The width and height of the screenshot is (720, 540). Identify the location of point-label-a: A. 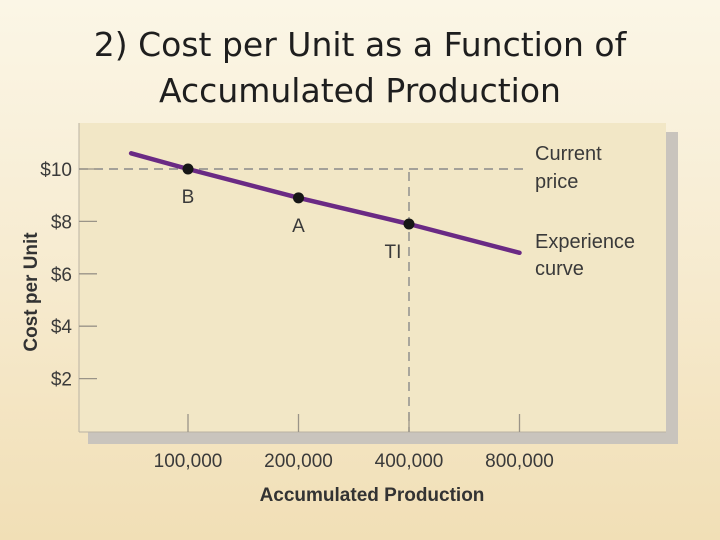
(298, 226).